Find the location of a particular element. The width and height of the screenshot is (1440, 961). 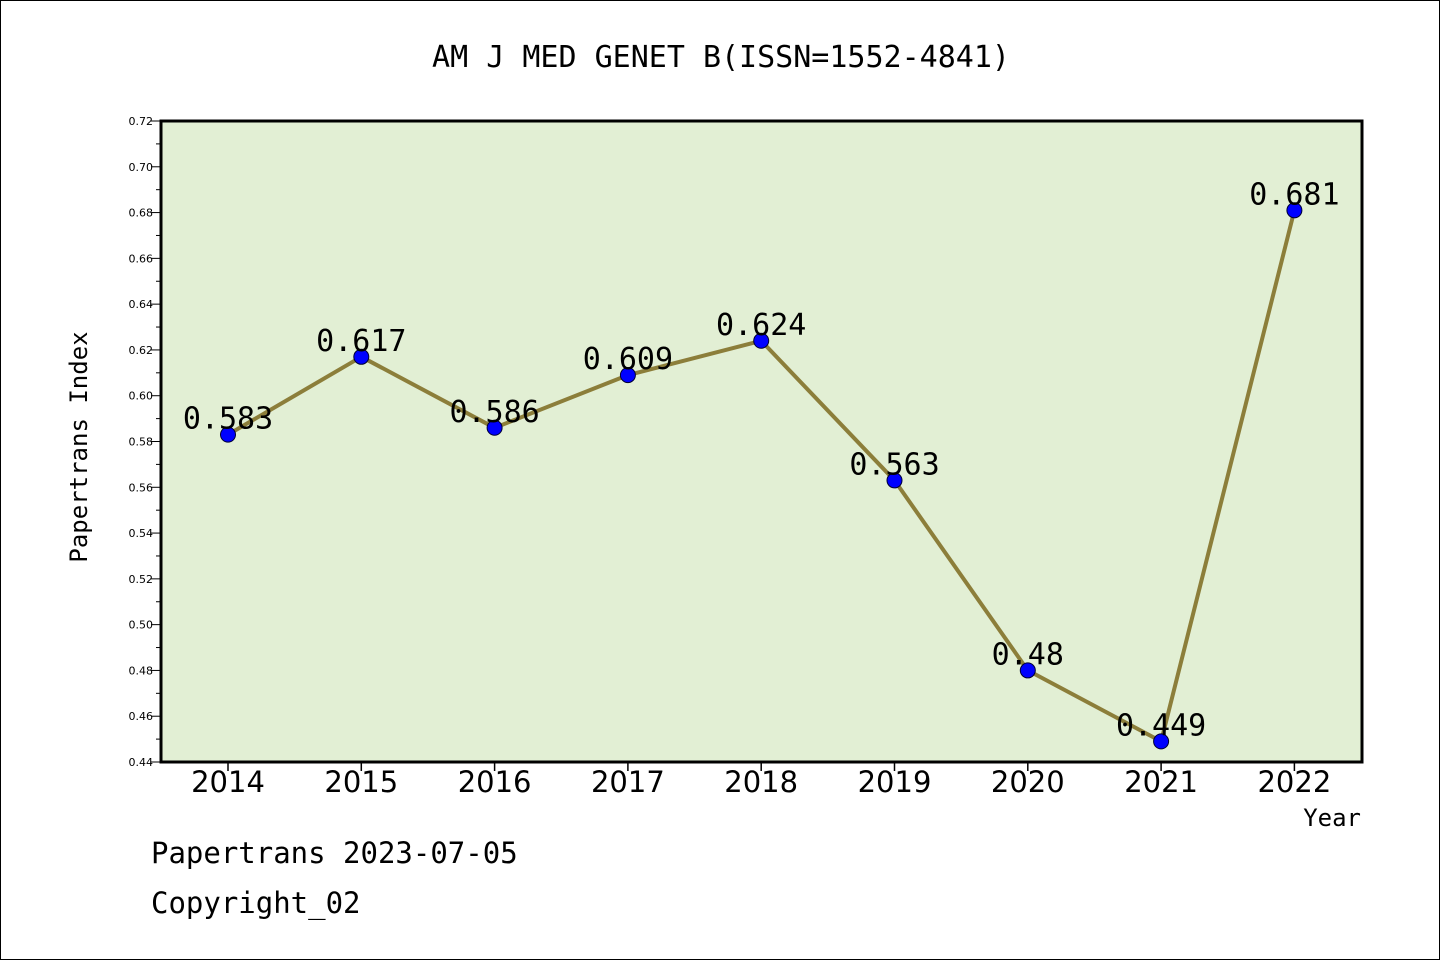

y-tick-label: 0.60 is located at coordinates (141, 396).